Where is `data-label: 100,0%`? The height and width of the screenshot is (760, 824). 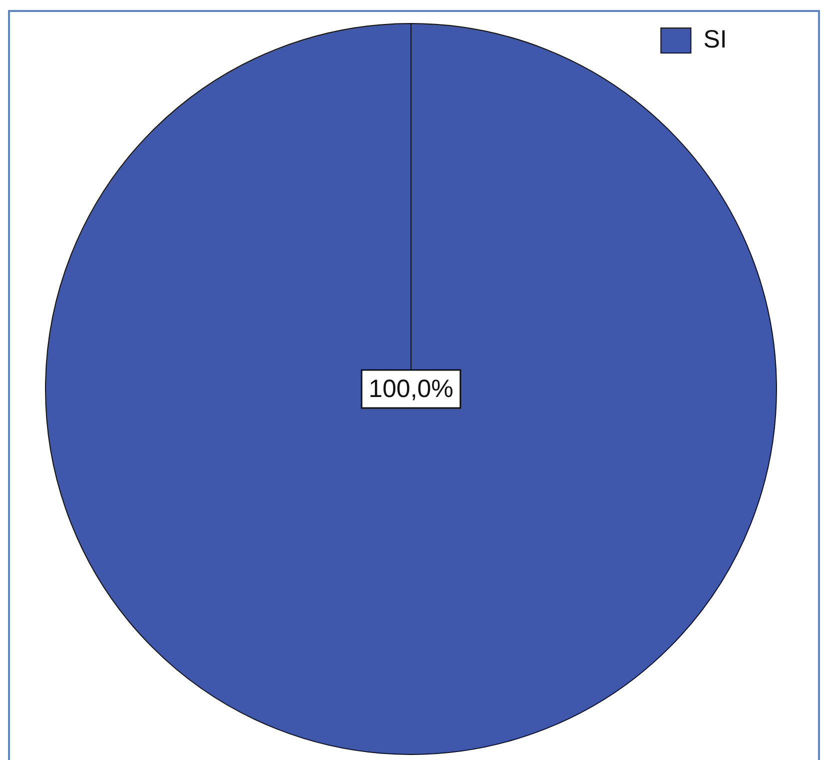
data-label: 100,0% is located at coordinates (411, 388).